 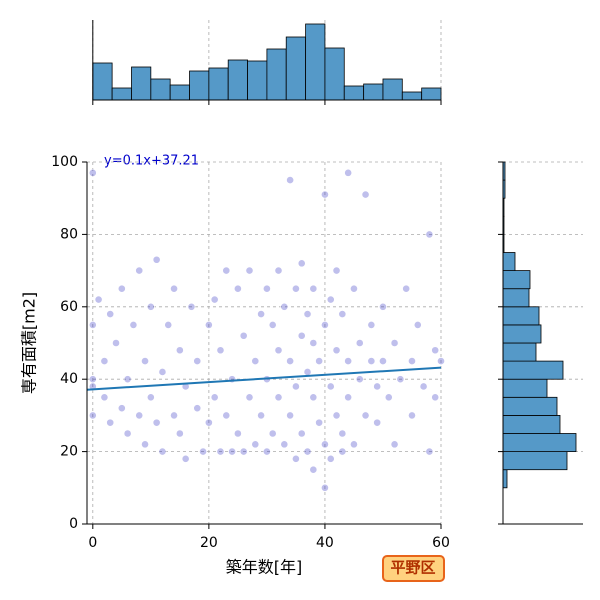 What do you see at coordinates (69, 307) in the screenshot?
I see `y-tick-label: 60` at bounding box center [69, 307].